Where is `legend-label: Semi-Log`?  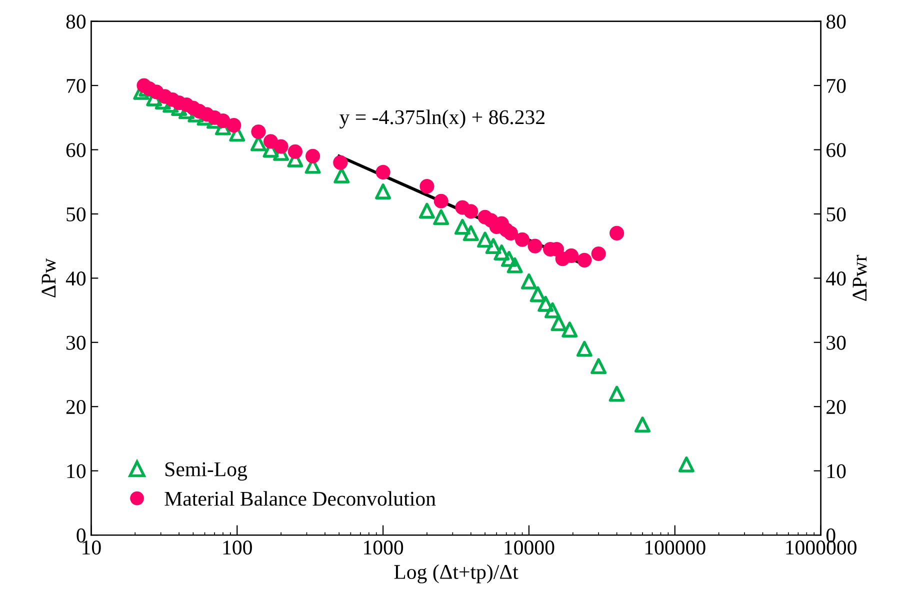 legend-label: Semi-Log is located at coordinates (207, 471).